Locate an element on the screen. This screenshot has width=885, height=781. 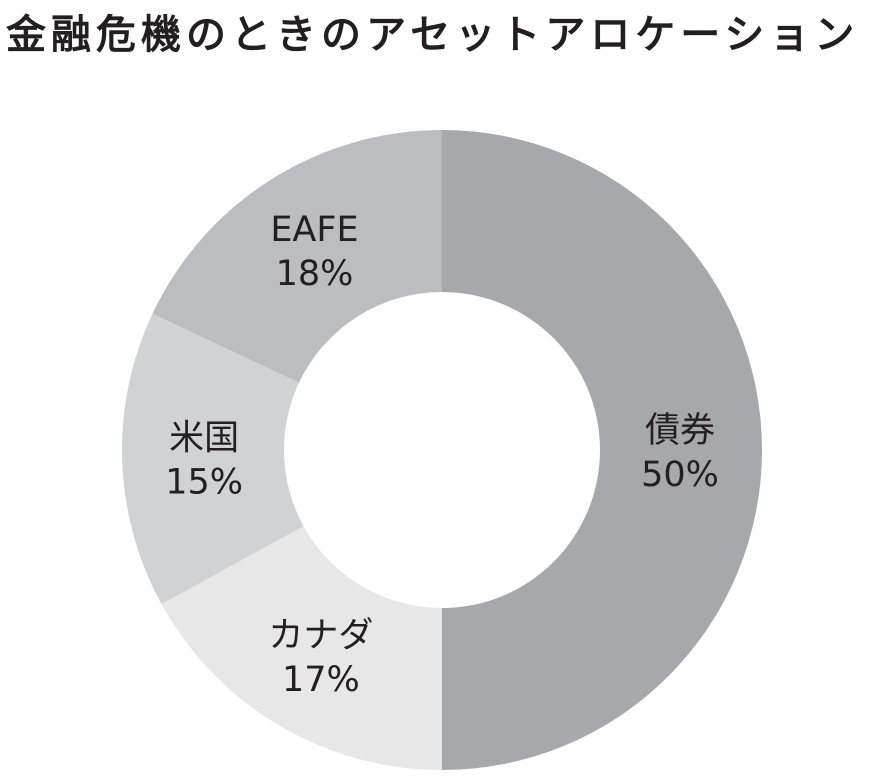
slice-value-label: 17% is located at coordinates (321, 680).